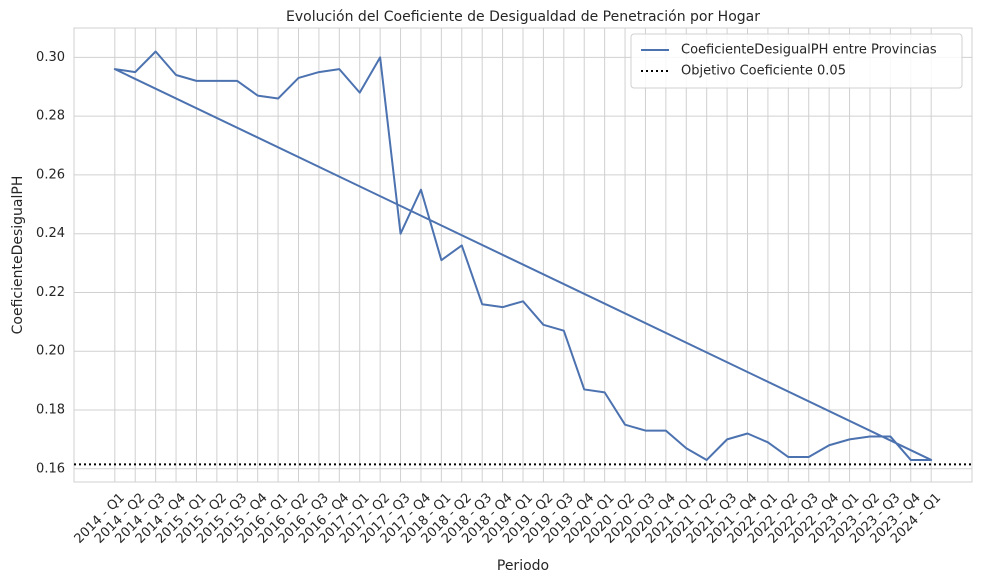 The image size is (984, 583). What do you see at coordinates (50, 468) in the screenshot?
I see `y-tick-label: 0.16` at bounding box center [50, 468].